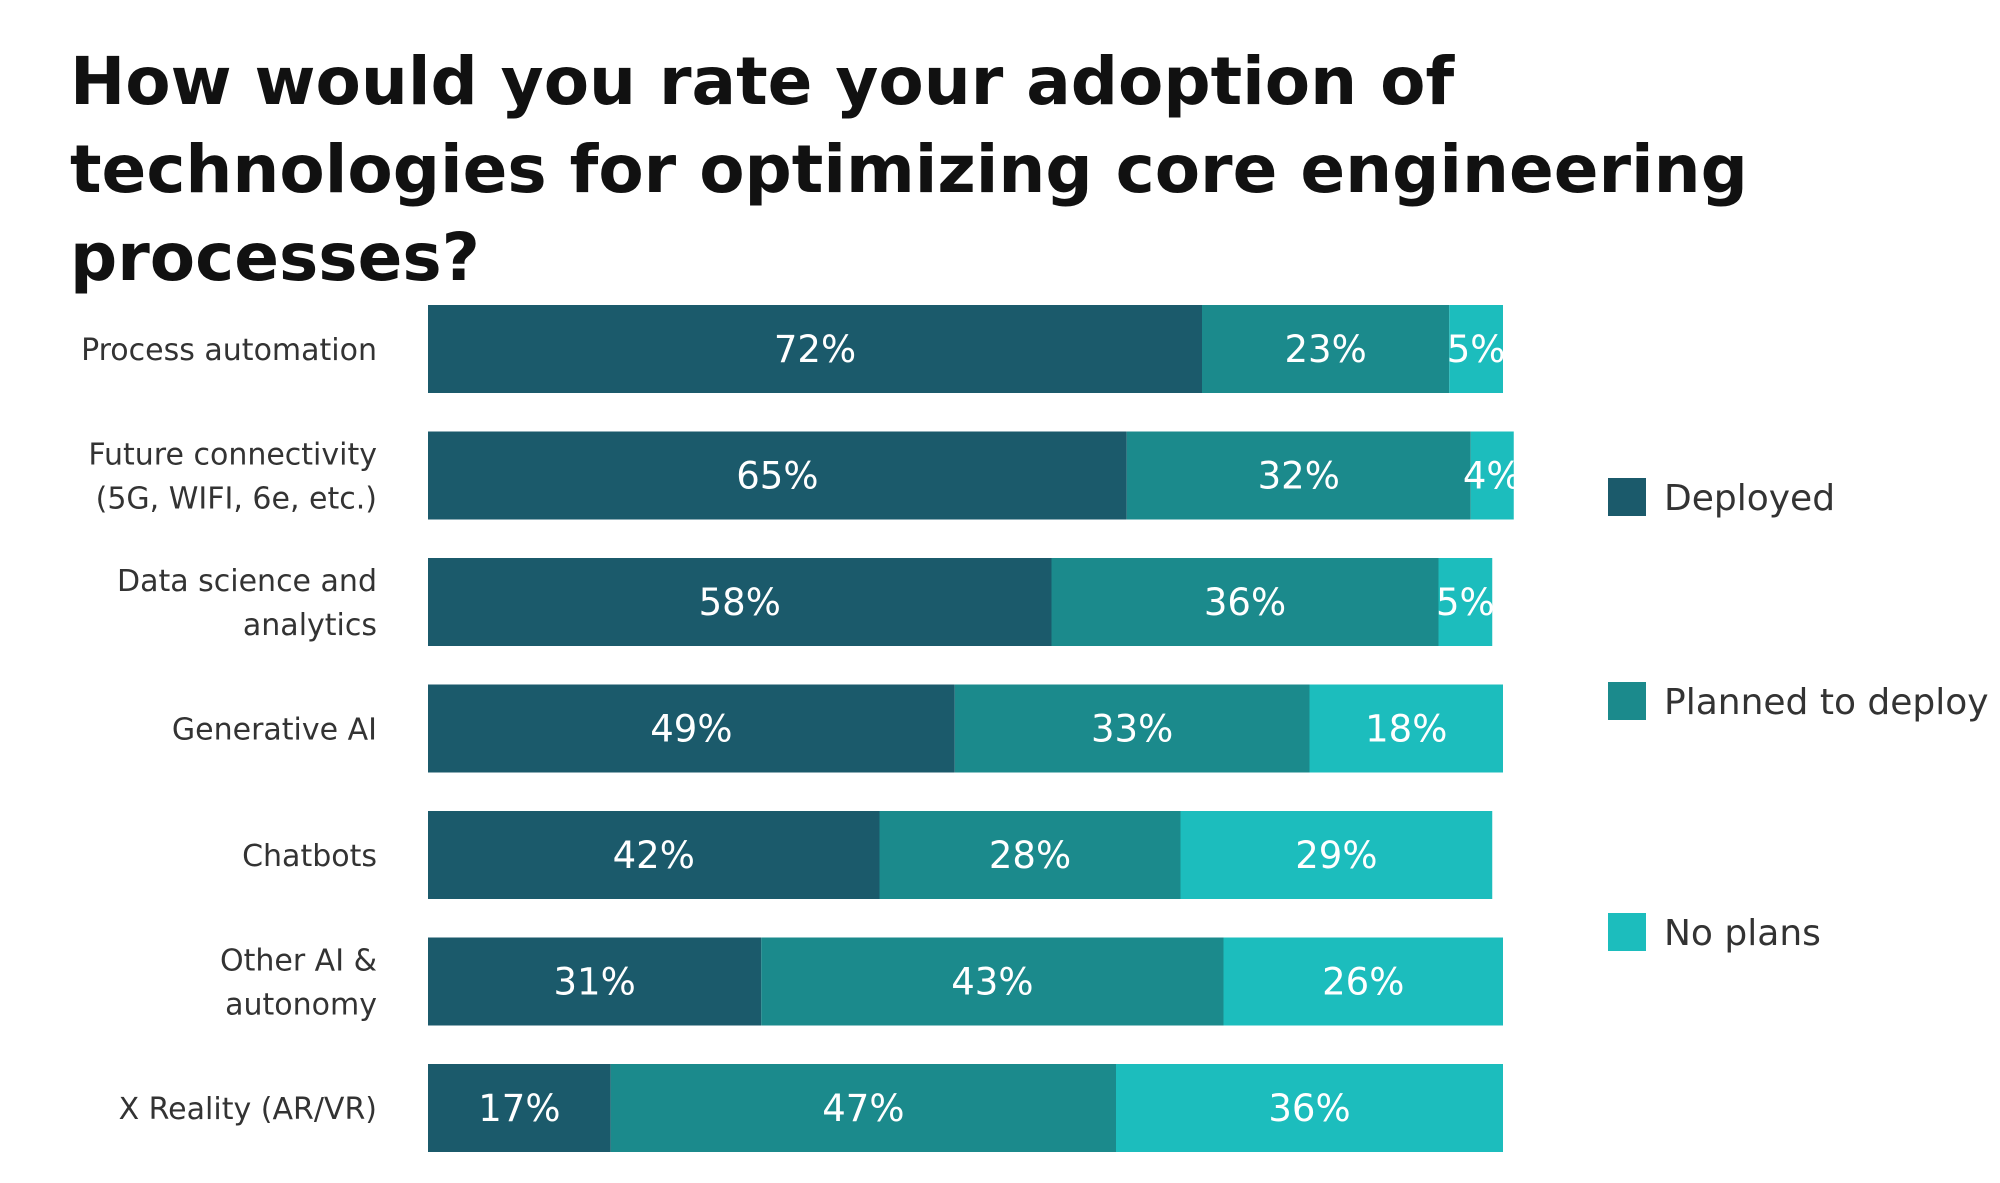 The width and height of the screenshot is (2000, 1183). I want to click on data-label: 42%, so click(654, 855).